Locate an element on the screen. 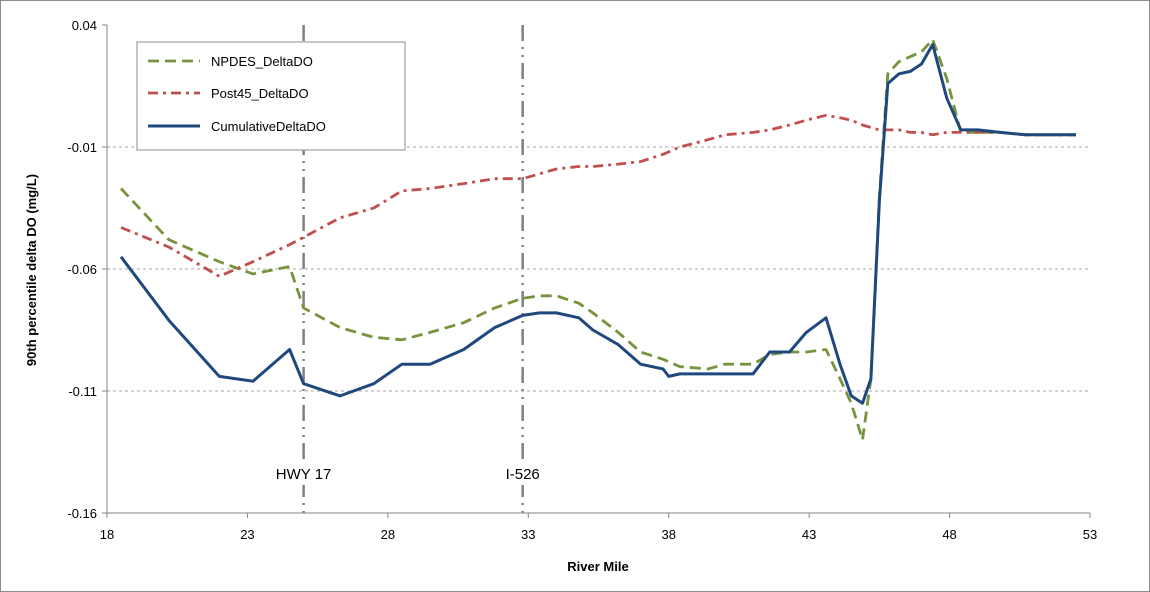 The width and height of the screenshot is (1150, 592). x-tick-label: 28 is located at coordinates (388, 534).